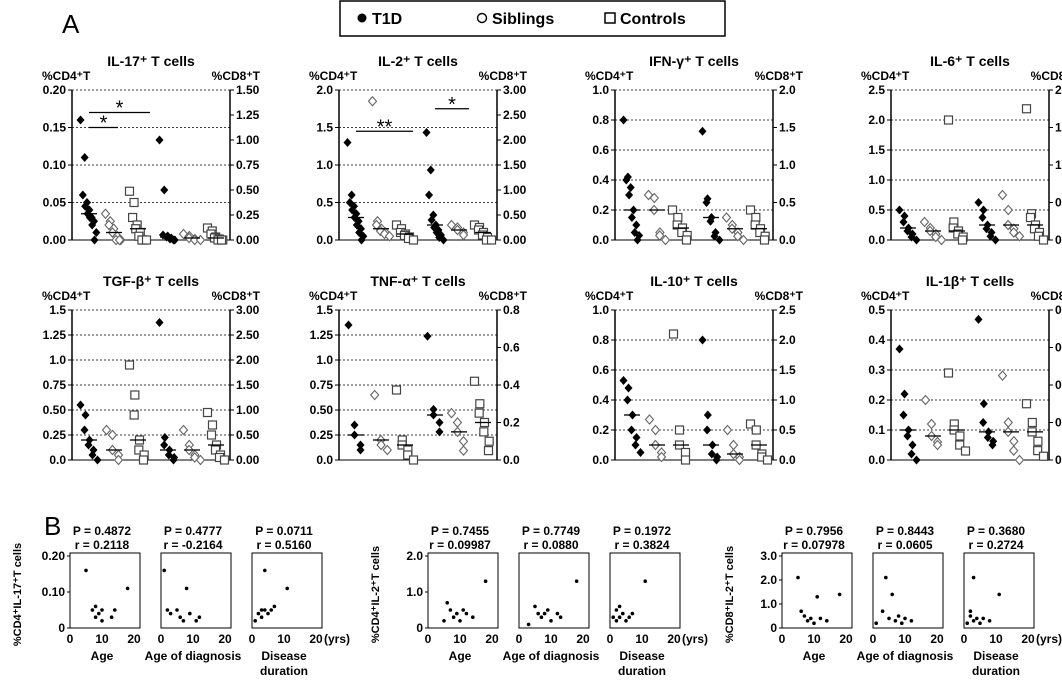  Describe the element at coordinates (532, 18) in the screenshot. I see `legend: T1D Siblings Controls` at that location.